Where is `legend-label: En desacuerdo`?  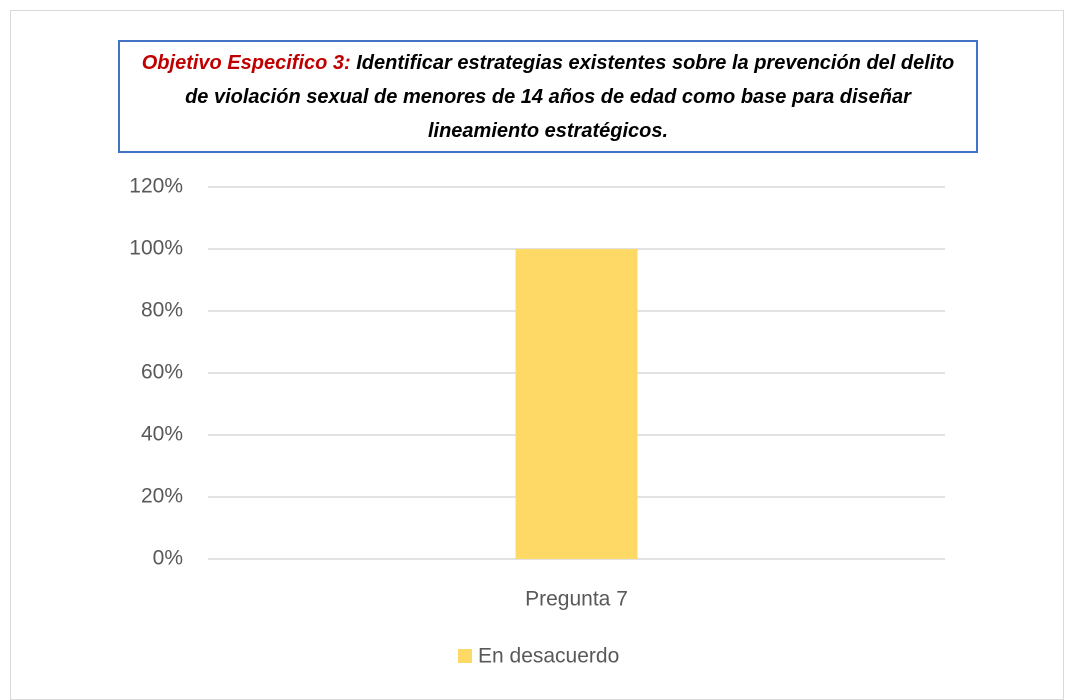 legend-label: En desacuerdo is located at coordinates (548, 656).